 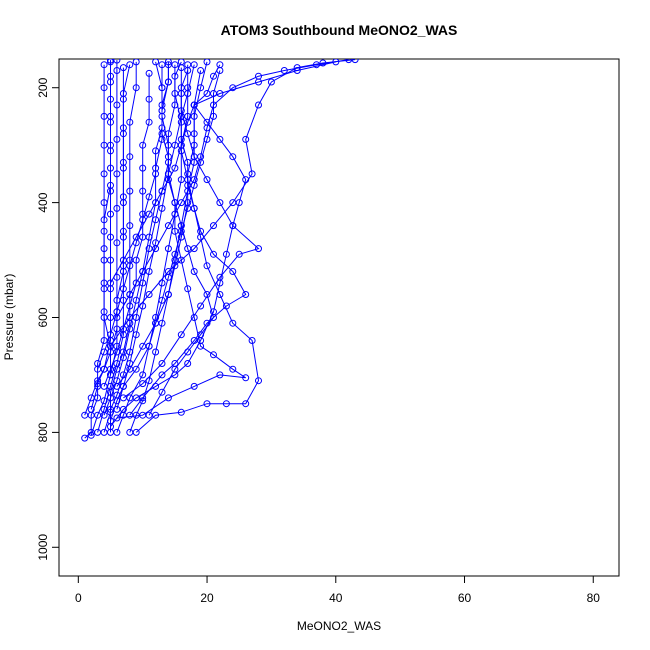 What do you see at coordinates (338, 590) in the screenshot?
I see `x-axis: 0 20 40 60 80` at bounding box center [338, 590].